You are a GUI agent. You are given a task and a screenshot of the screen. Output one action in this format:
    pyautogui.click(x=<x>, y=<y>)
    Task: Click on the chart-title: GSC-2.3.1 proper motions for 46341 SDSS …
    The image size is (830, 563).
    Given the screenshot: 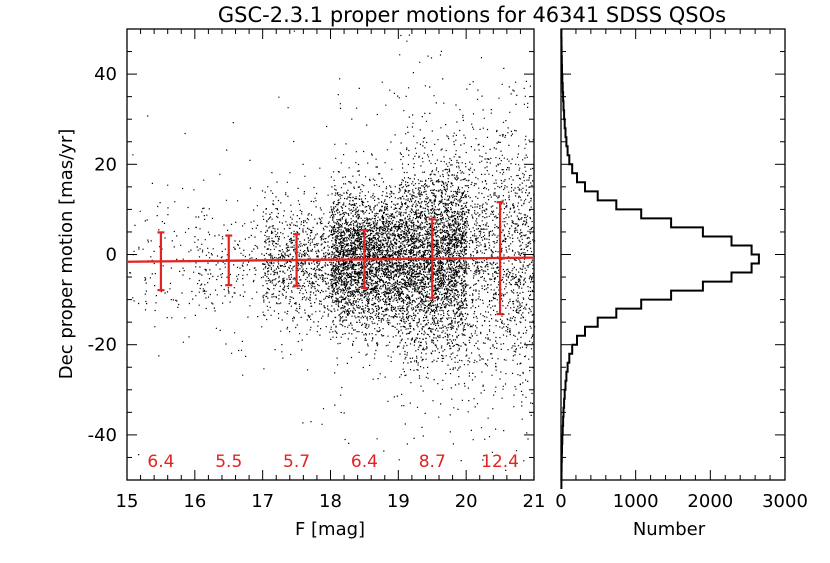 What is the action you would take?
    pyautogui.click(x=472, y=15)
    